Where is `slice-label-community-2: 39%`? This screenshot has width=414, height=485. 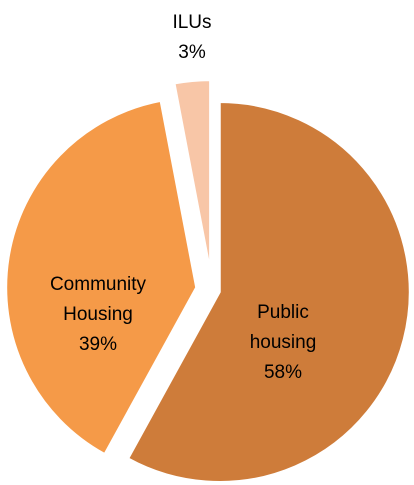
slice-label-community-2: 39% is located at coordinates (98, 344).